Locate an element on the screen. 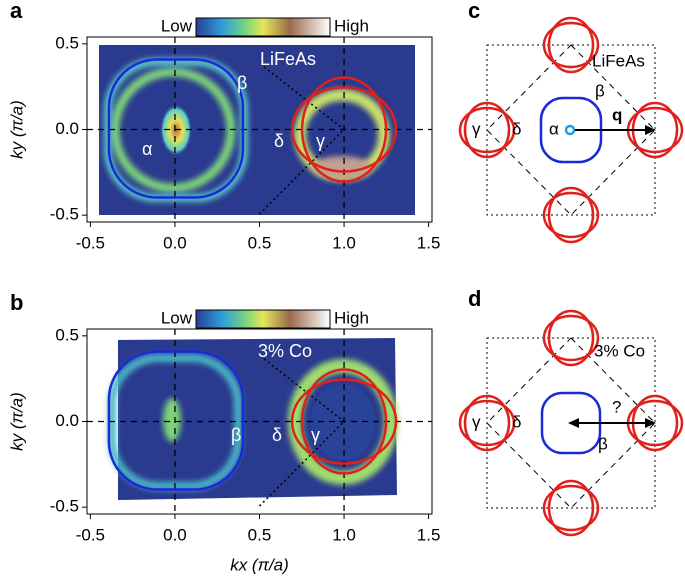  panel-label: d is located at coordinates (474, 298).